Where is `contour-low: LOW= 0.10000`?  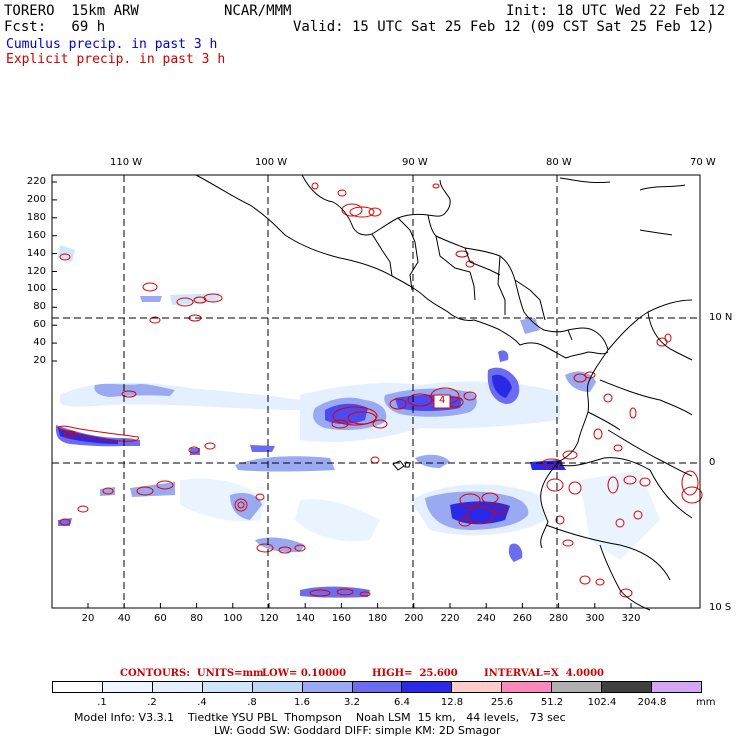 contour-low: LOW= 0.10000 is located at coordinates (304, 673).